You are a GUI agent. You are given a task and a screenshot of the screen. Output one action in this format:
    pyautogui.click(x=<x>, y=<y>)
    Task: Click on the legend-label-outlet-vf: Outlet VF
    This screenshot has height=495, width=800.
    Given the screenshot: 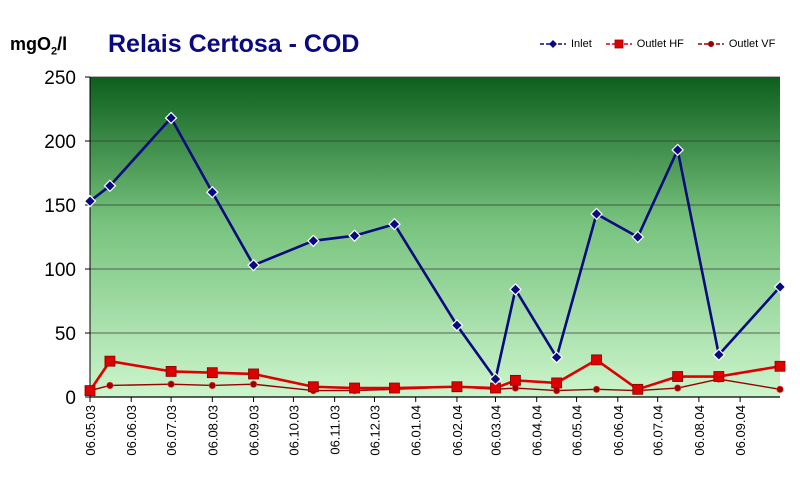 What is the action you would take?
    pyautogui.click(x=752, y=44)
    